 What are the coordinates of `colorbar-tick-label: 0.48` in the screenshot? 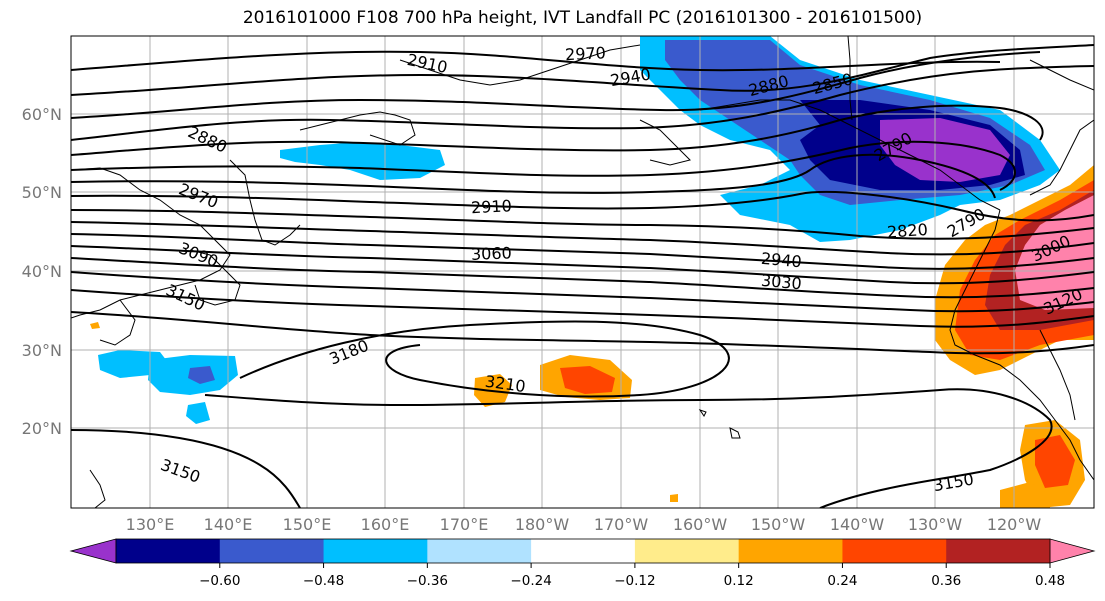 It's located at (1050, 581).